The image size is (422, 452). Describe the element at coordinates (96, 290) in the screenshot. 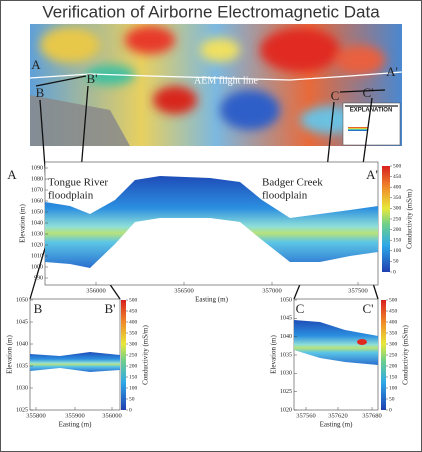

I see `x-tick-label: 356000` at that location.